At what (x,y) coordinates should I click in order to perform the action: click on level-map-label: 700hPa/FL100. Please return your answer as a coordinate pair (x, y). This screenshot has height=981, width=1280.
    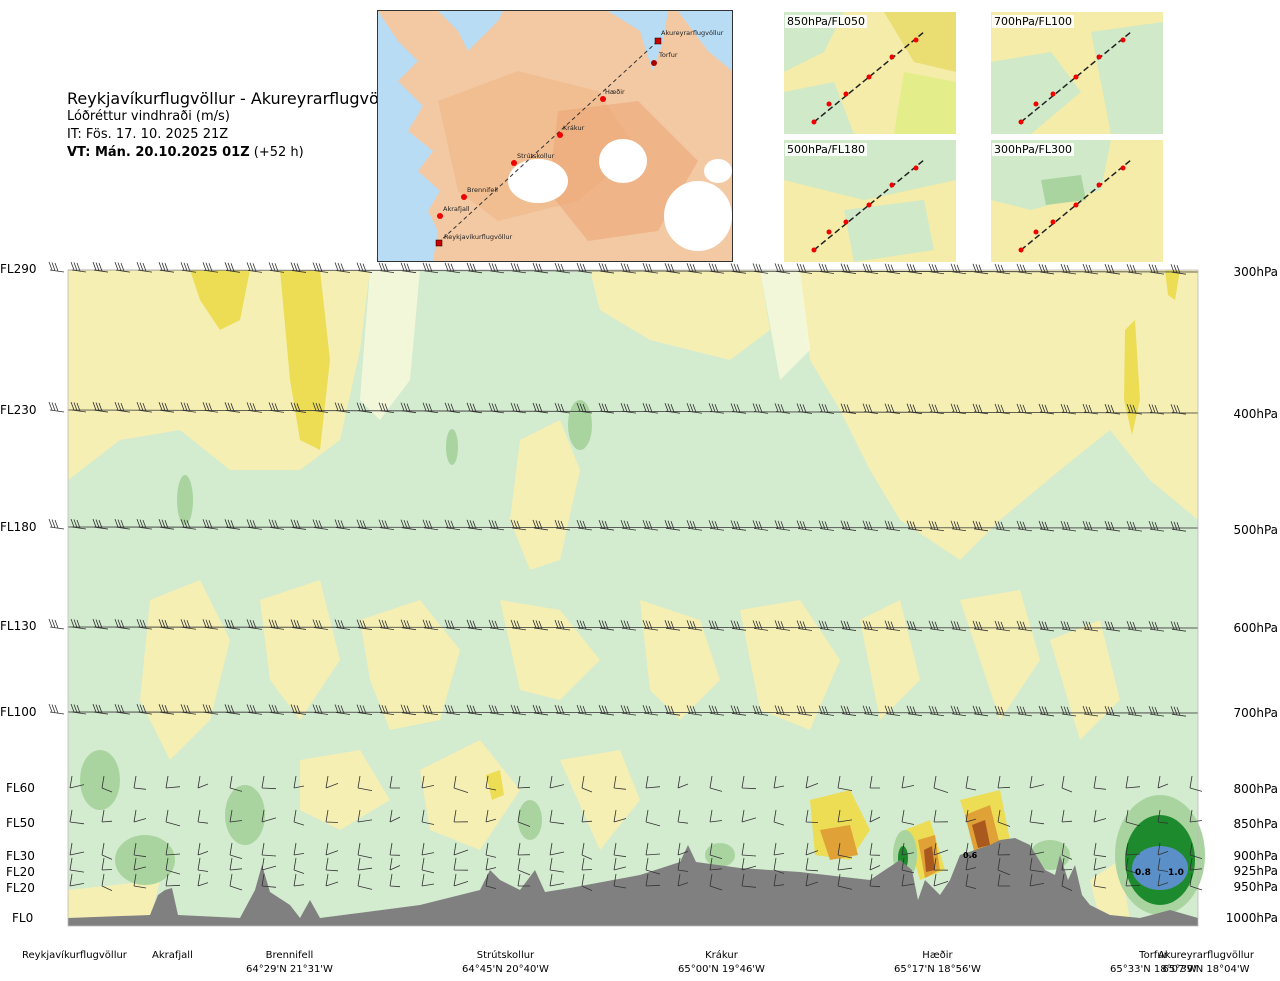
    Looking at the image, I should click on (1033, 21).